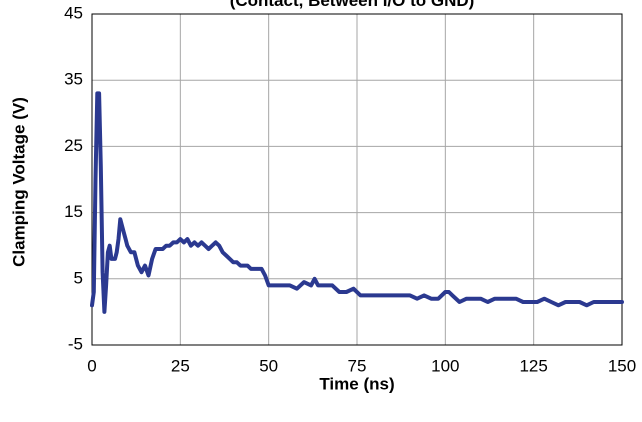 The width and height of the screenshot is (642, 422). I want to click on y-tick-label: 15, so click(73, 211).